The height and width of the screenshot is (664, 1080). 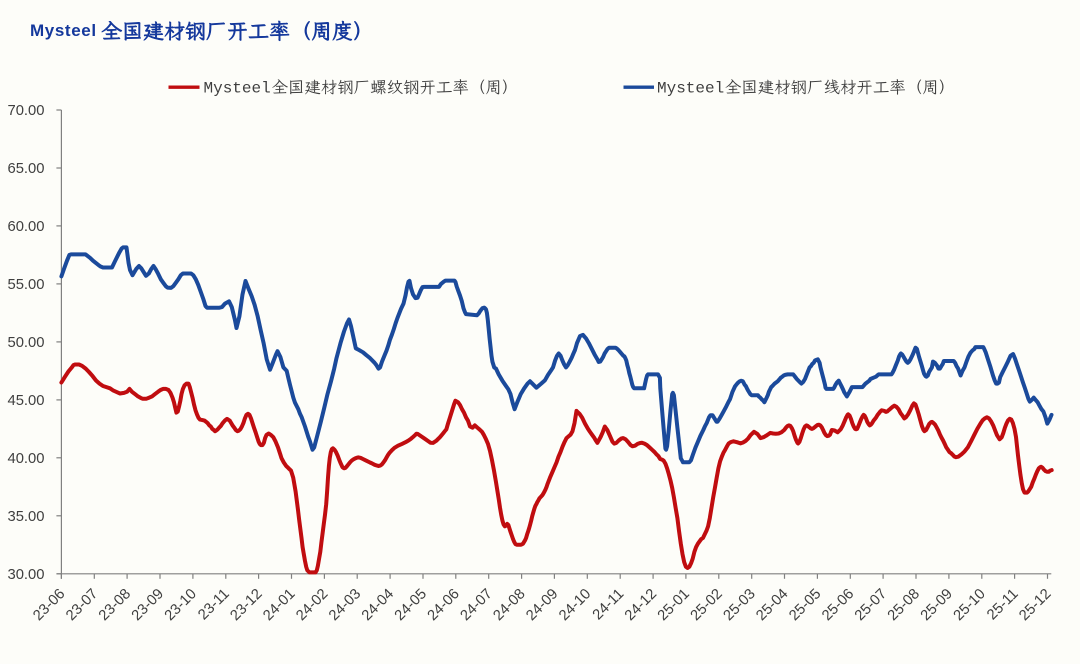 I want to click on svg-text: 65.00, so click(x=25, y=169).